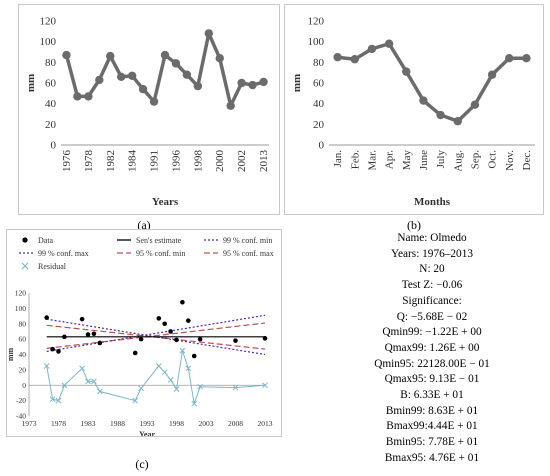 The width and height of the screenshot is (550, 476). Describe the element at coordinates (160, 253) in the screenshot. I see `legend-label: 95 % conf. min` at that location.